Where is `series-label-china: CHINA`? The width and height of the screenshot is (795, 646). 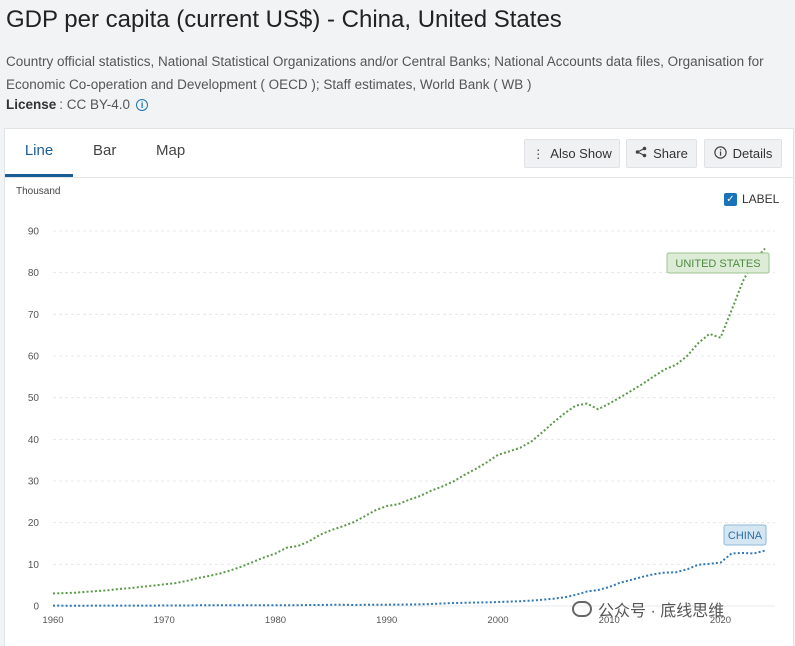 series-label-china: CHINA is located at coordinates (745, 536).